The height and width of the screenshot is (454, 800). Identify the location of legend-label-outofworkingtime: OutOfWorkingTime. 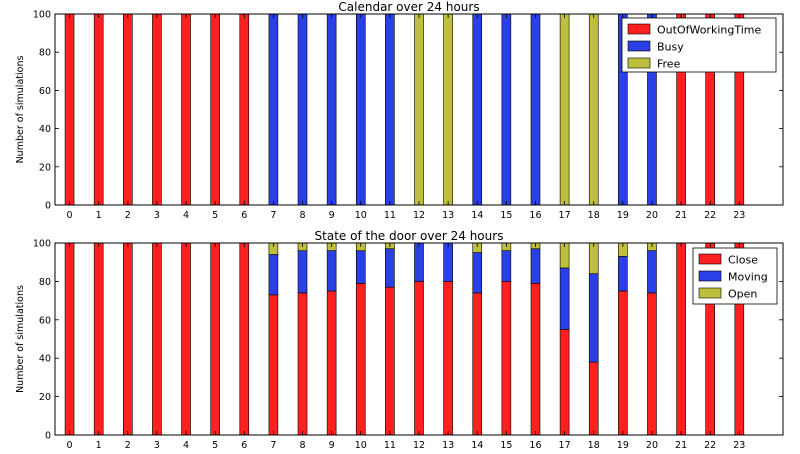
(709, 30).